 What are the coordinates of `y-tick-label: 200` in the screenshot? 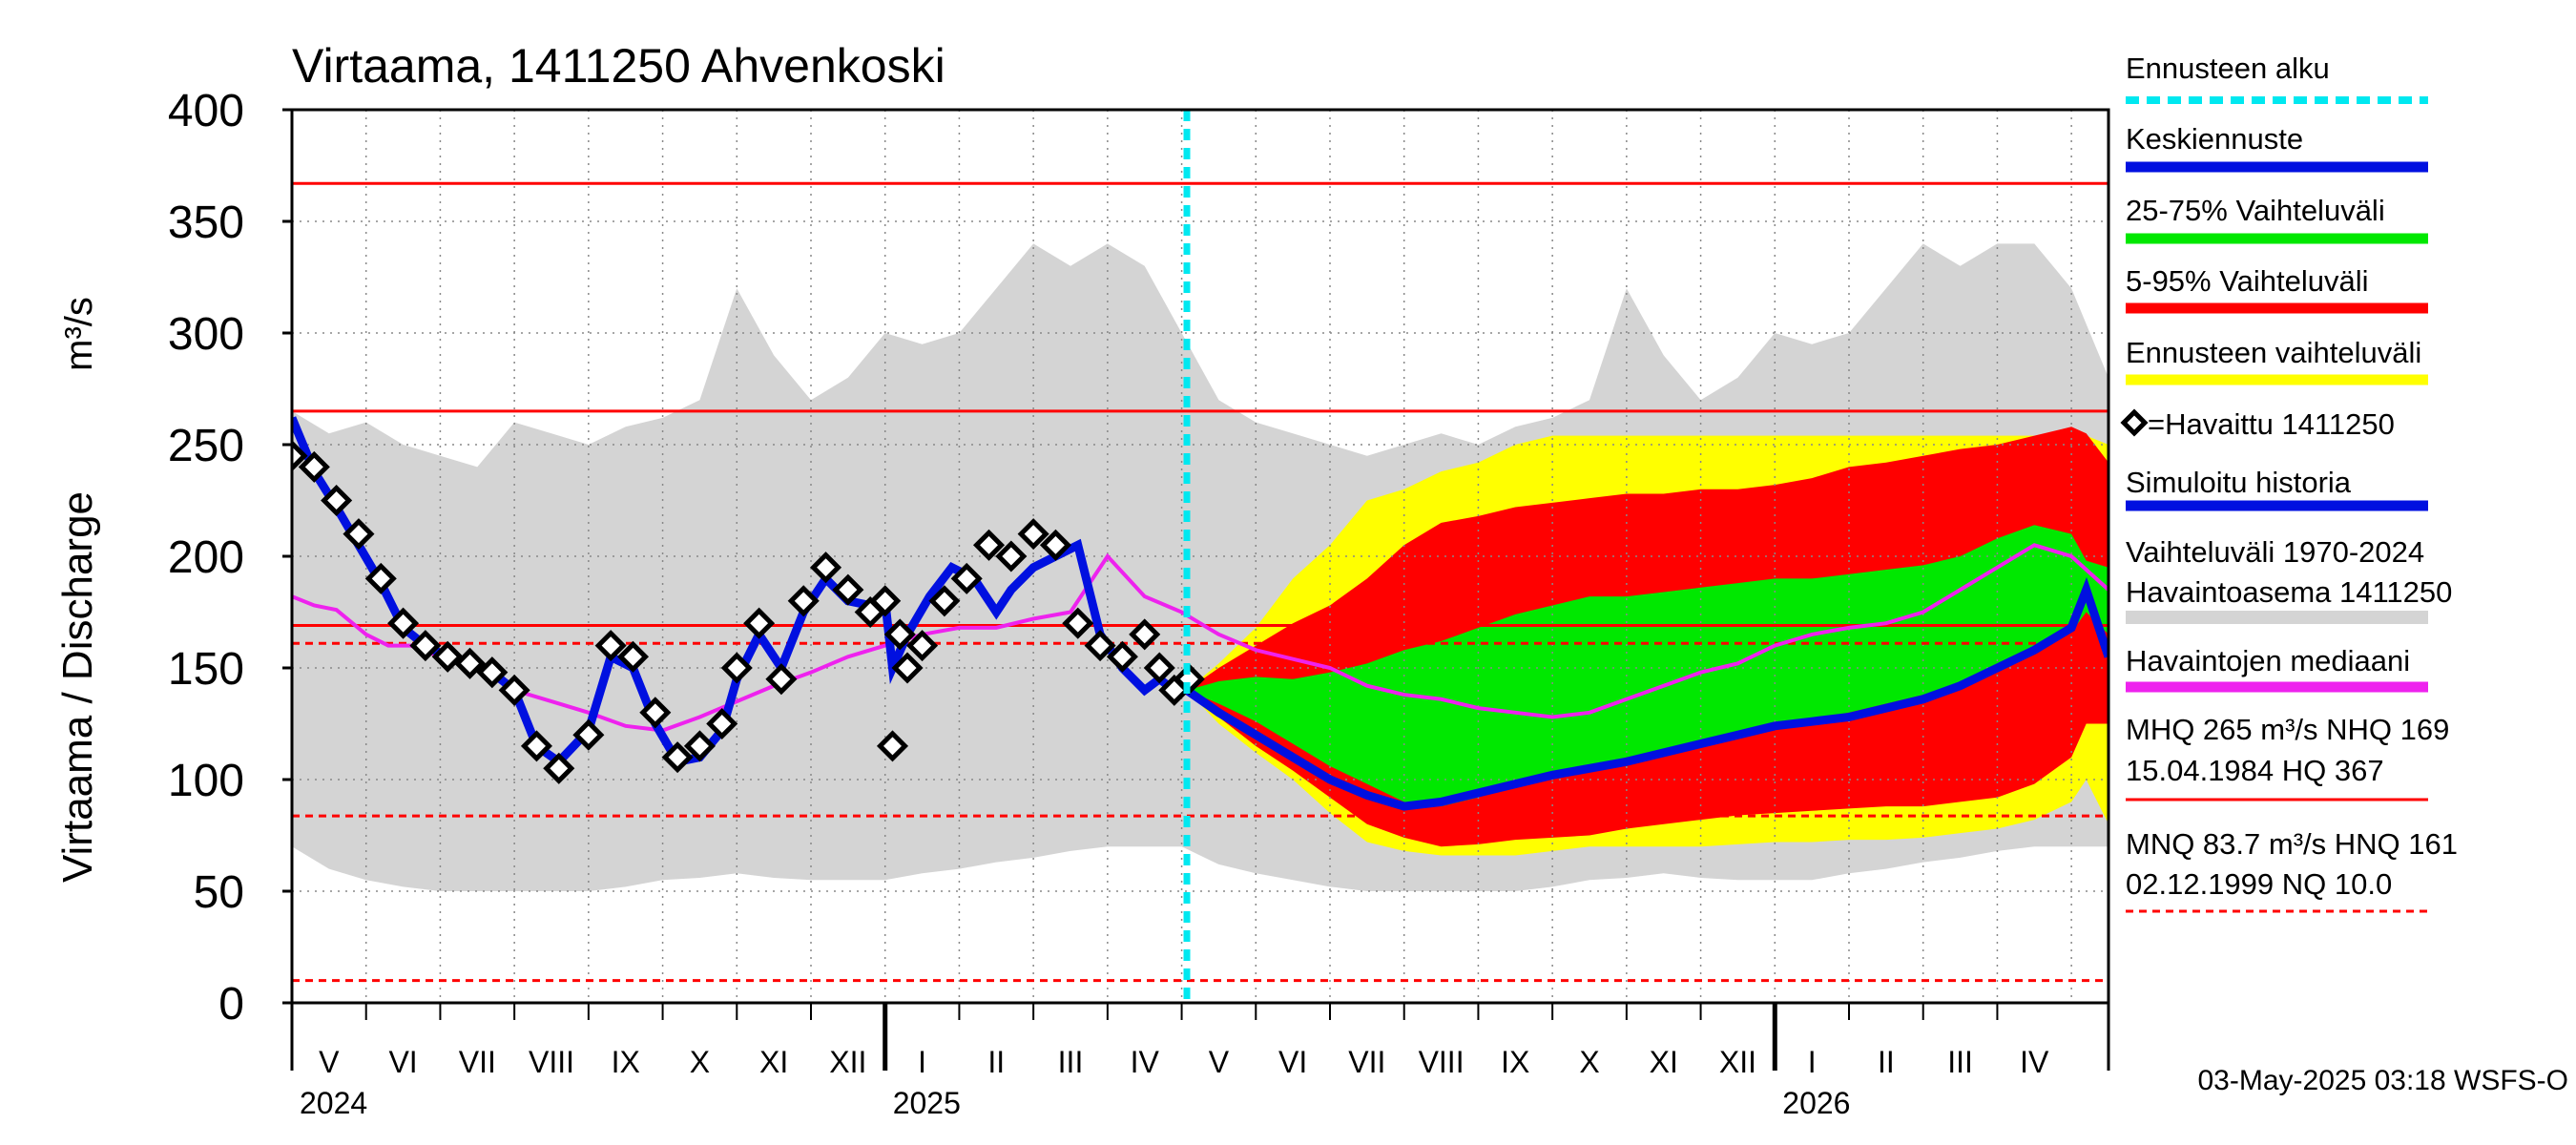 It's located at (206, 557).